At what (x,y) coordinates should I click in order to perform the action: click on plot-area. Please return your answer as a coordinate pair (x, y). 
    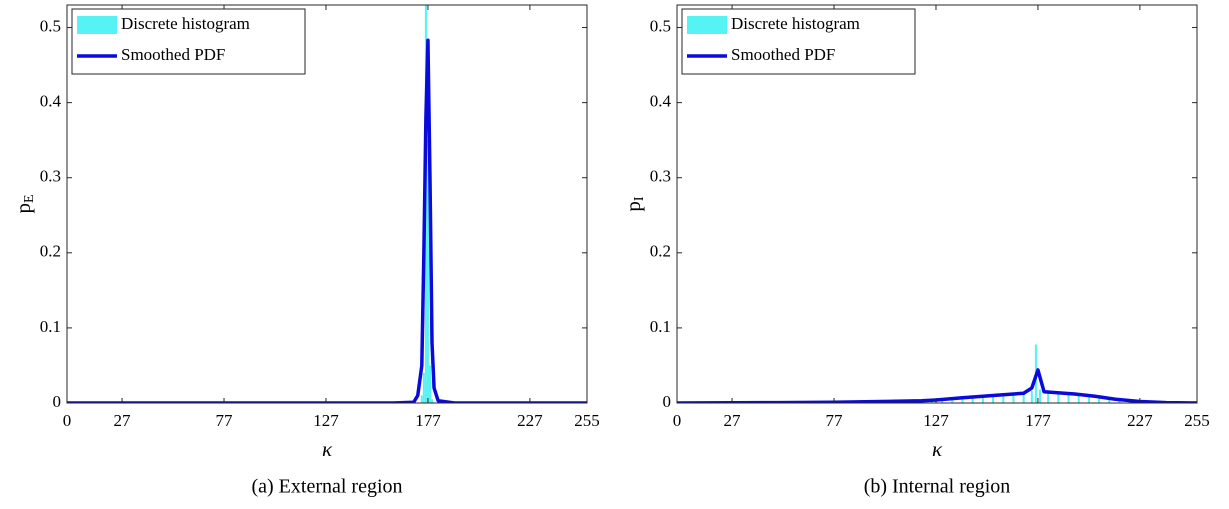
    Looking at the image, I should click on (937, 373).